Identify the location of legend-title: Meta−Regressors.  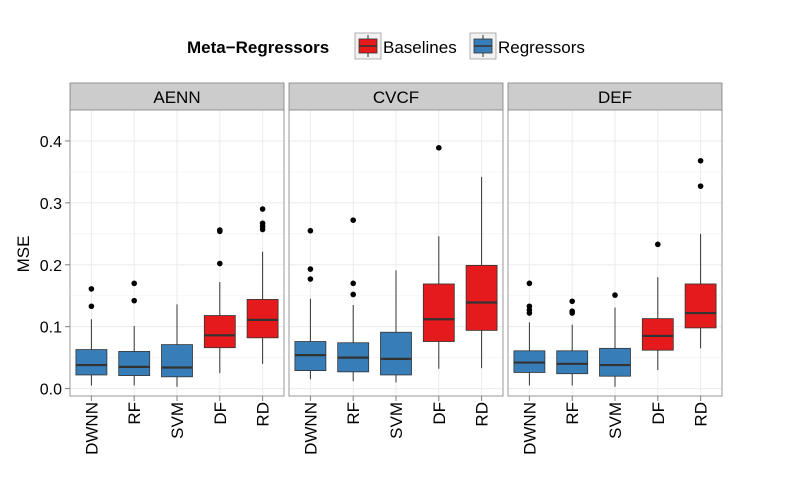
(258, 47).